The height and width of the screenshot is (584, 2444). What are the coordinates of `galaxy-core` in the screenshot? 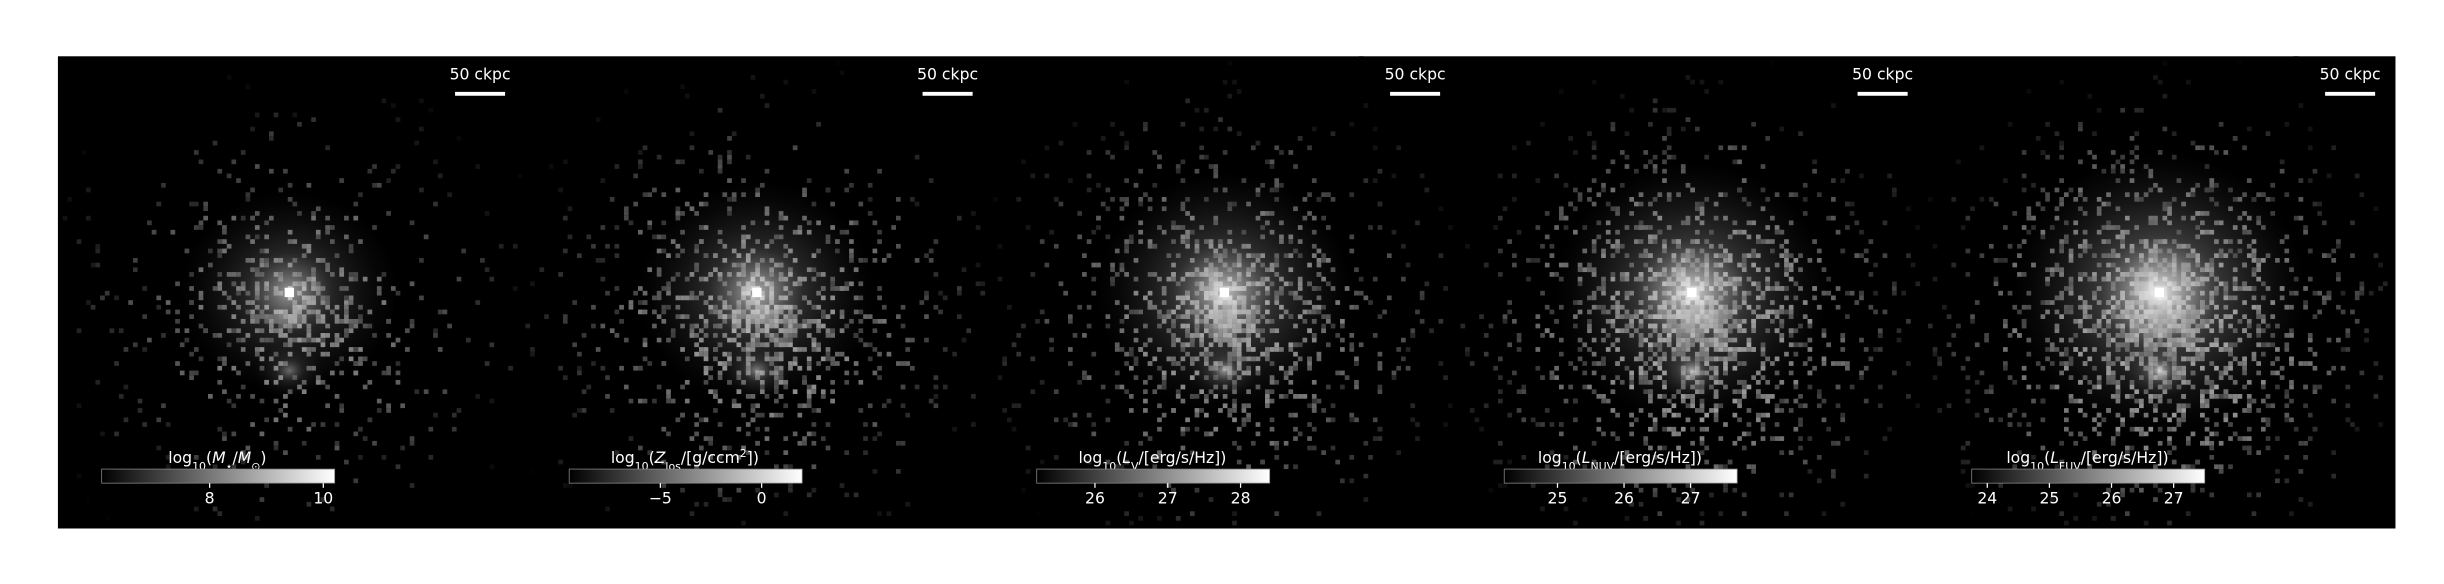 It's located at (1692, 292).